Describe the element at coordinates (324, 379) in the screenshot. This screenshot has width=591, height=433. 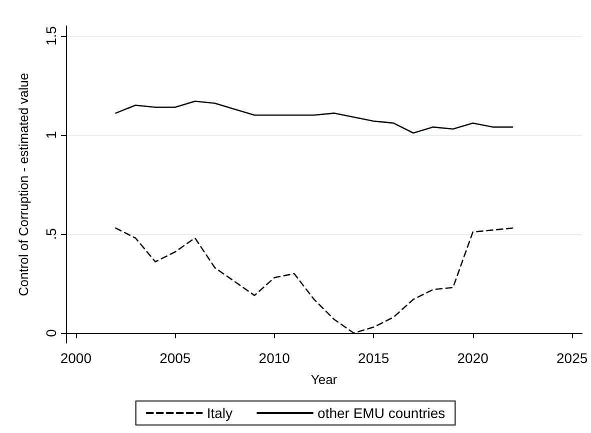
I see `x-axis-title: Year` at that location.